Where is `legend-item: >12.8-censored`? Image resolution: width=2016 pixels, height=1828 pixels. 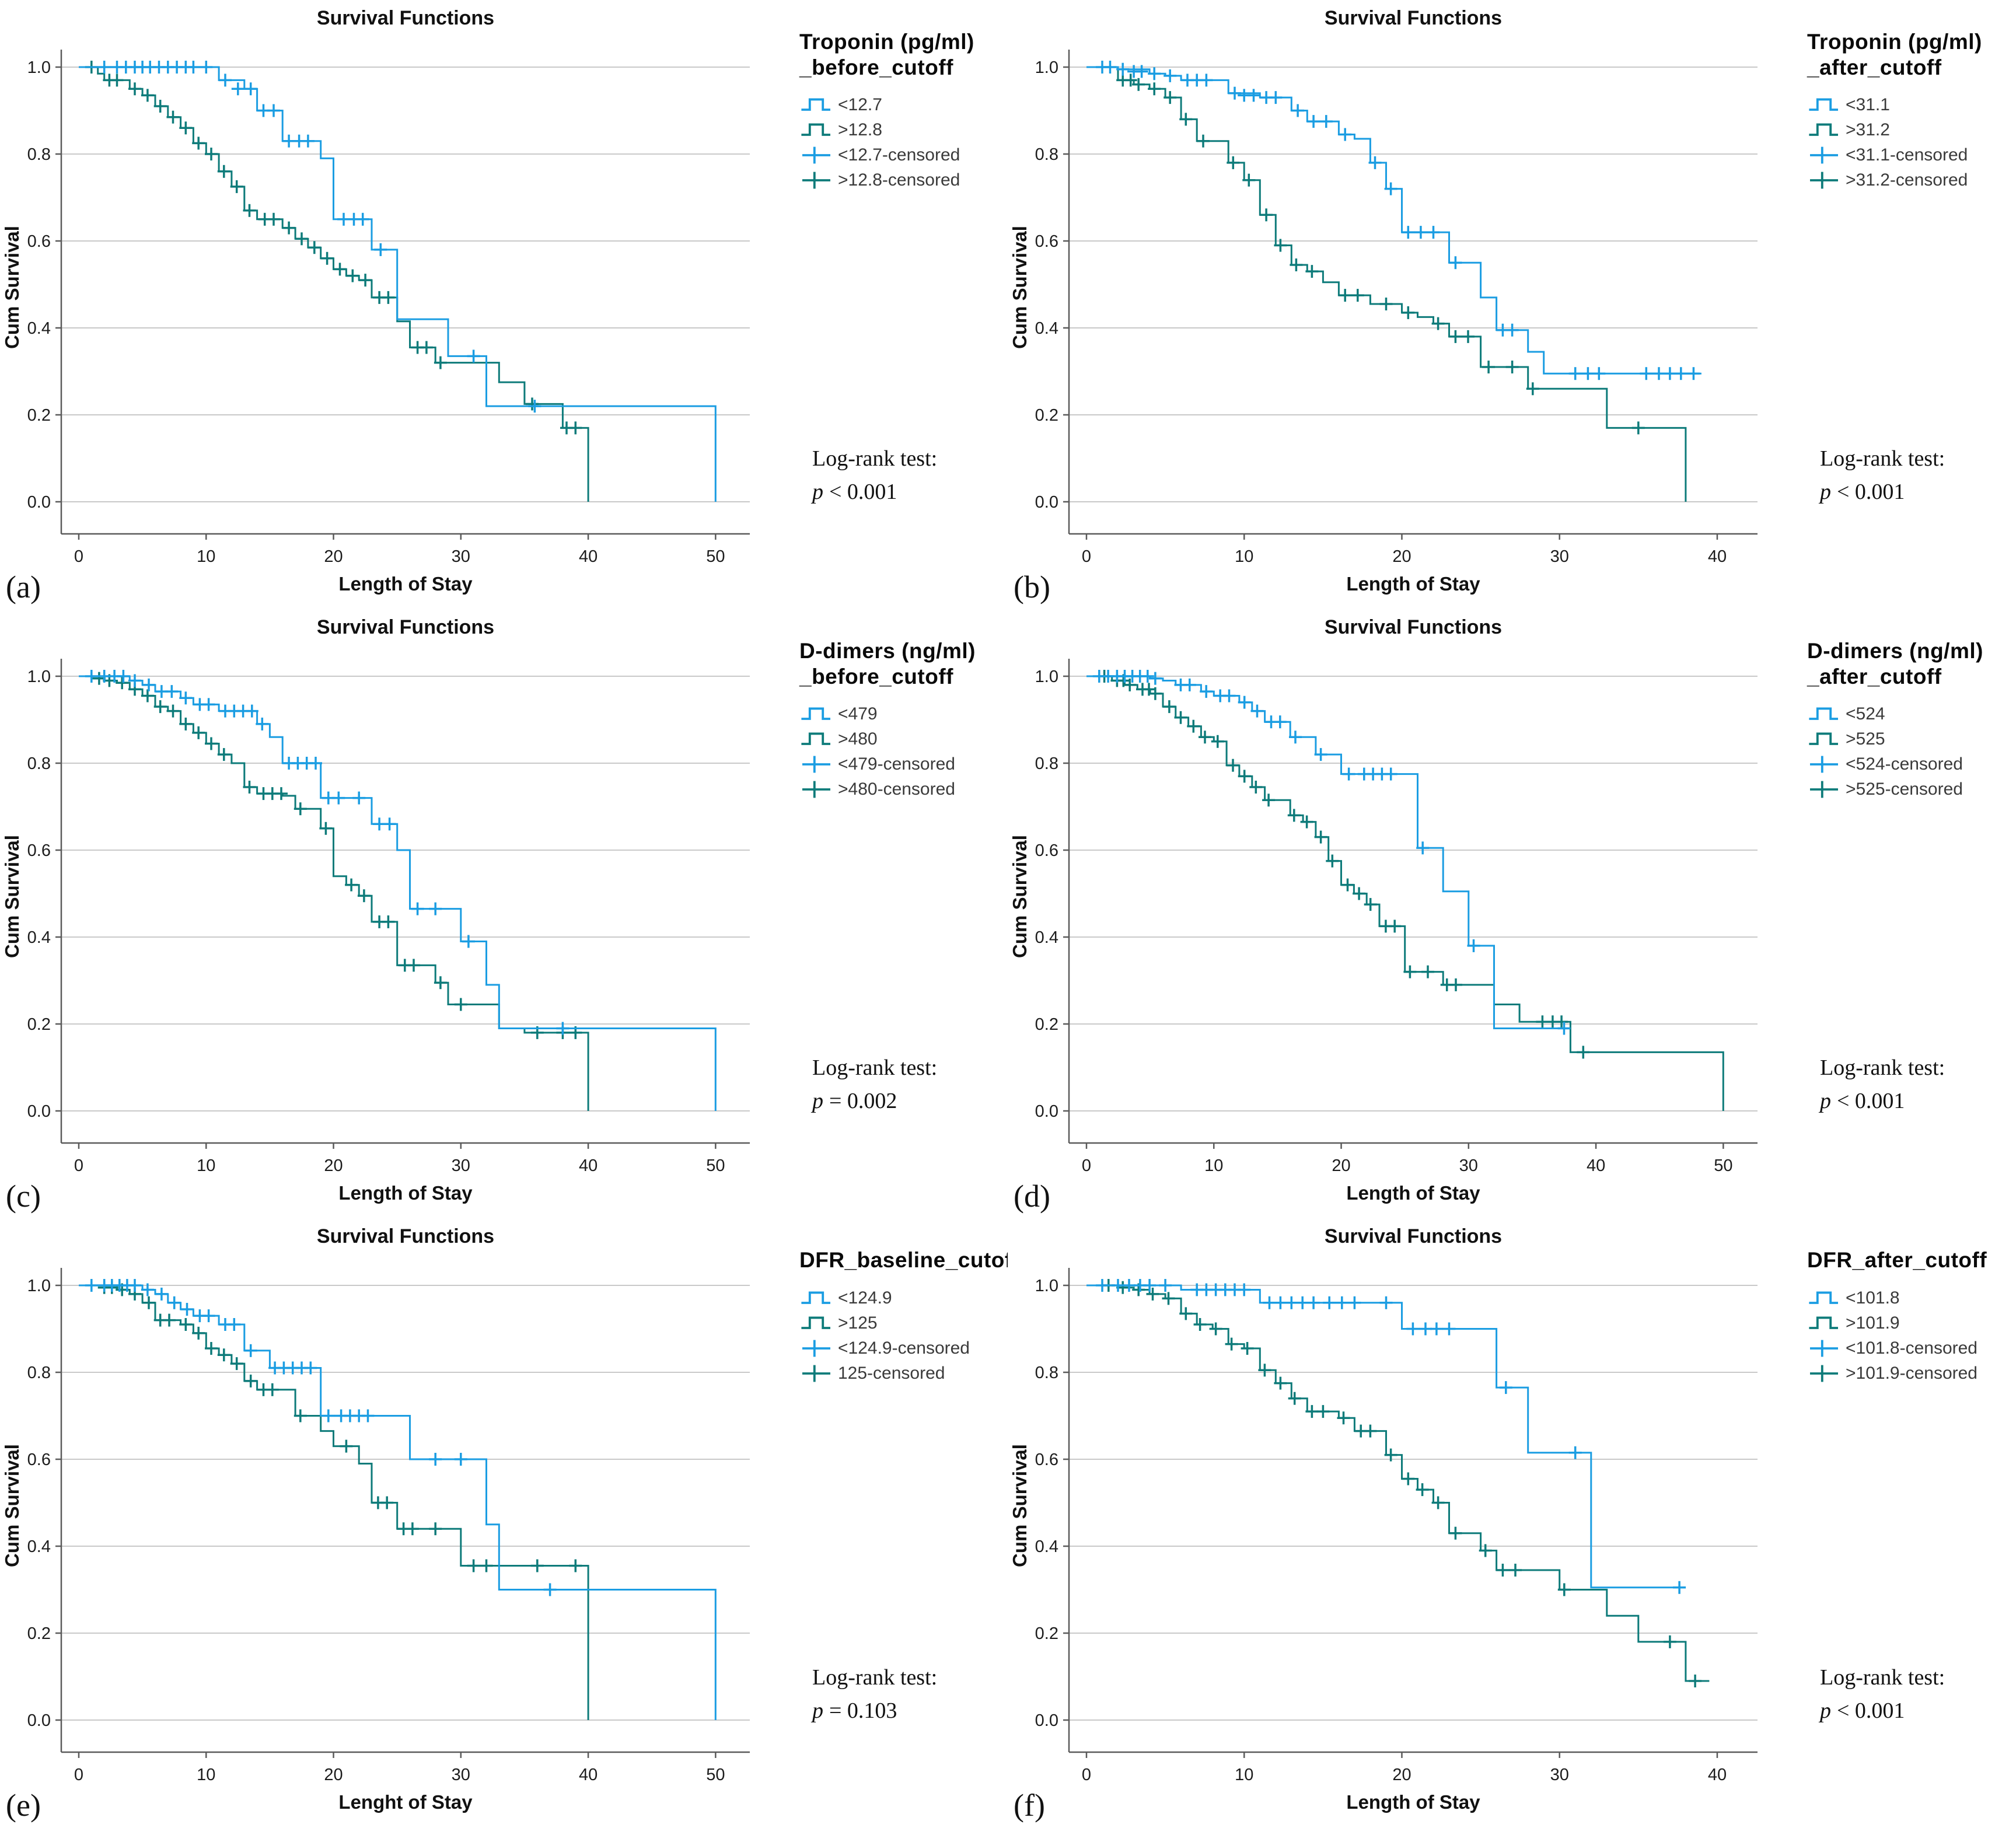 legend-item: >12.8-censored is located at coordinates (901, 180).